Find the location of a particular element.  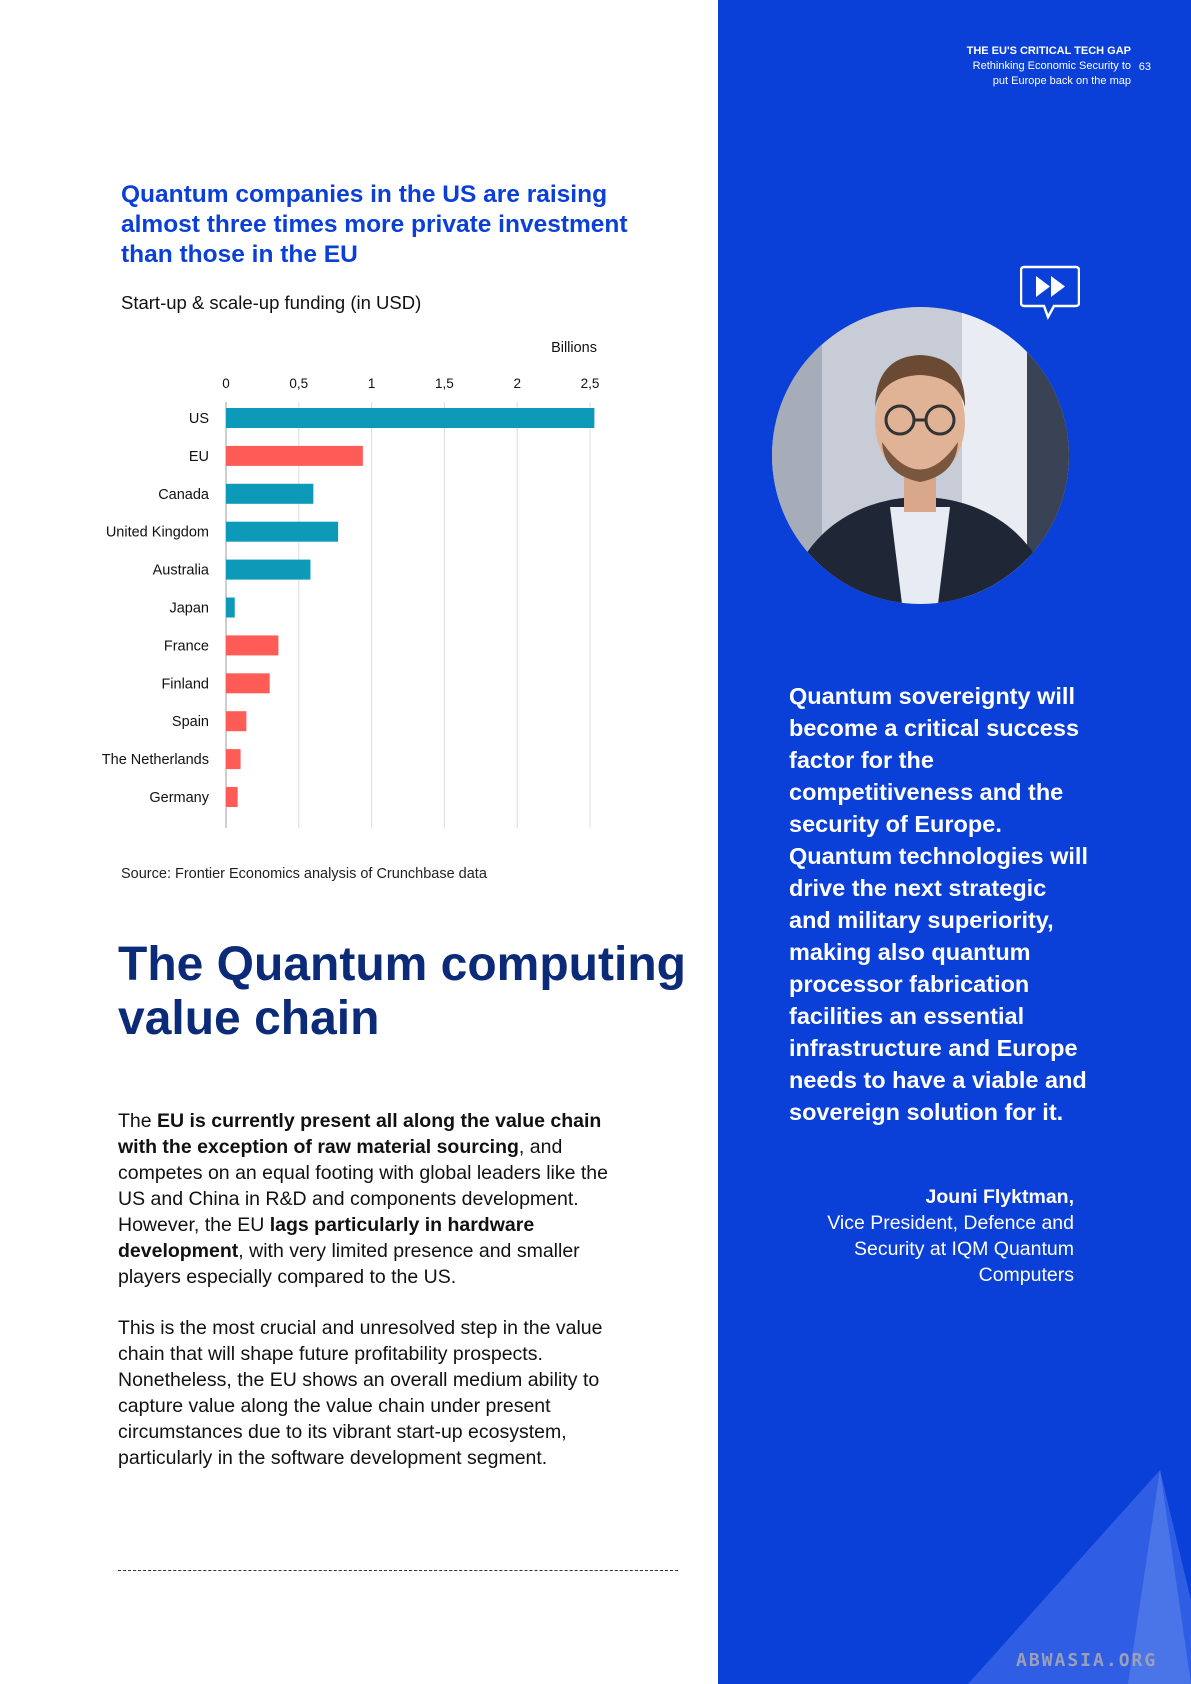

section-heading: The Quantum computing value chain is located at coordinates (402, 991).